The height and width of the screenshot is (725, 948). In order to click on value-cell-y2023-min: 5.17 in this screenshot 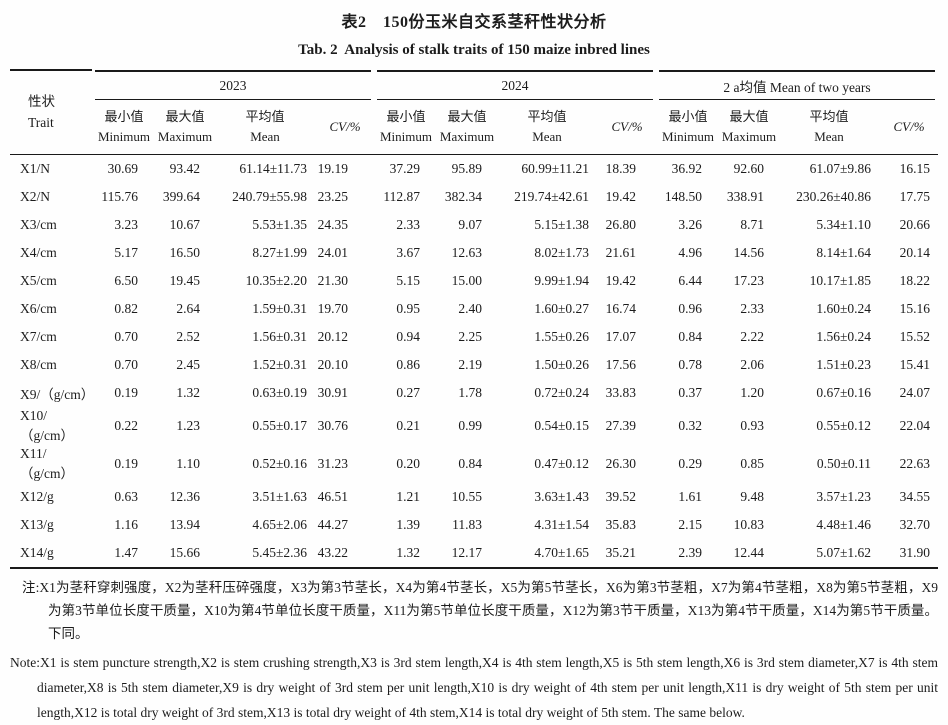, I will do `click(126, 252)`.